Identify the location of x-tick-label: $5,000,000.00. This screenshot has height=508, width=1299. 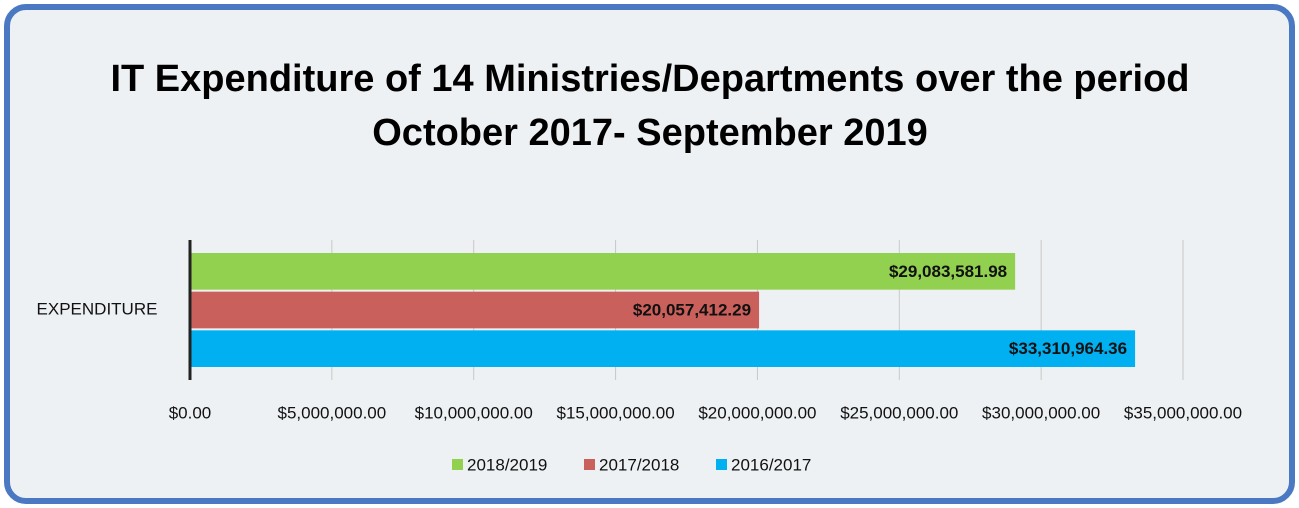
(331, 412).